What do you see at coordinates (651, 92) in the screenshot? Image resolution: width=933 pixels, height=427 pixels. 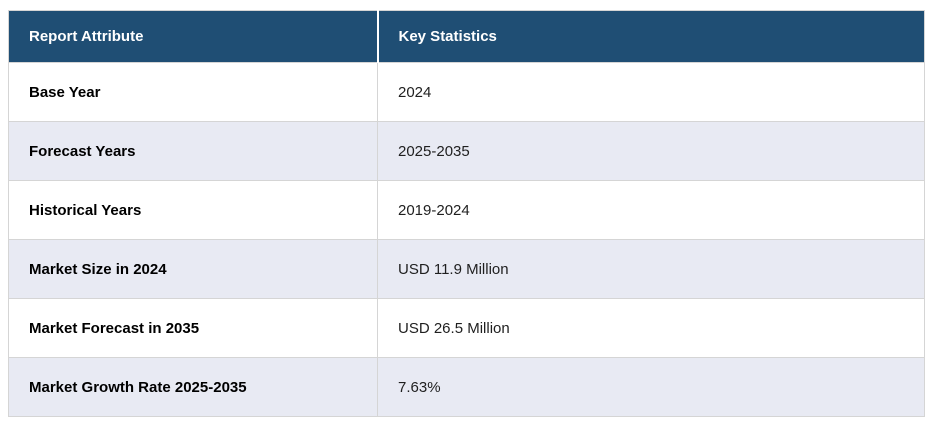 I see `value-cell: 2024` at bounding box center [651, 92].